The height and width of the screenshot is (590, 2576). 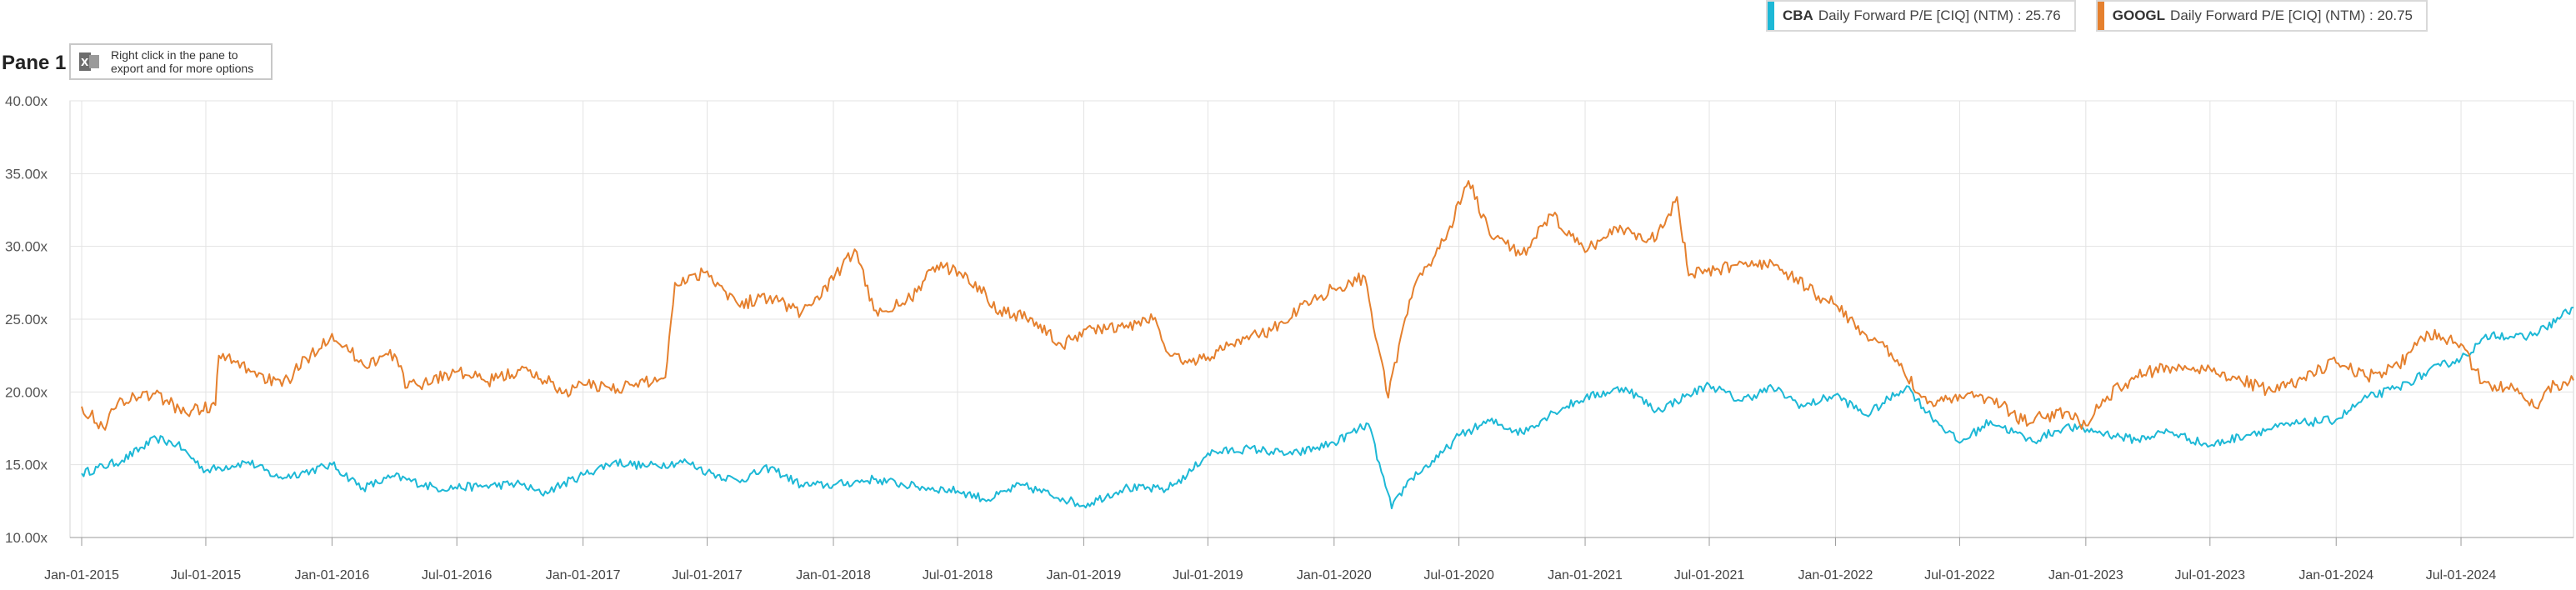 What do you see at coordinates (2085, 575) in the screenshot?
I see `x-tick-label: Jan-01-2023` at bounding box center [2085, 575].